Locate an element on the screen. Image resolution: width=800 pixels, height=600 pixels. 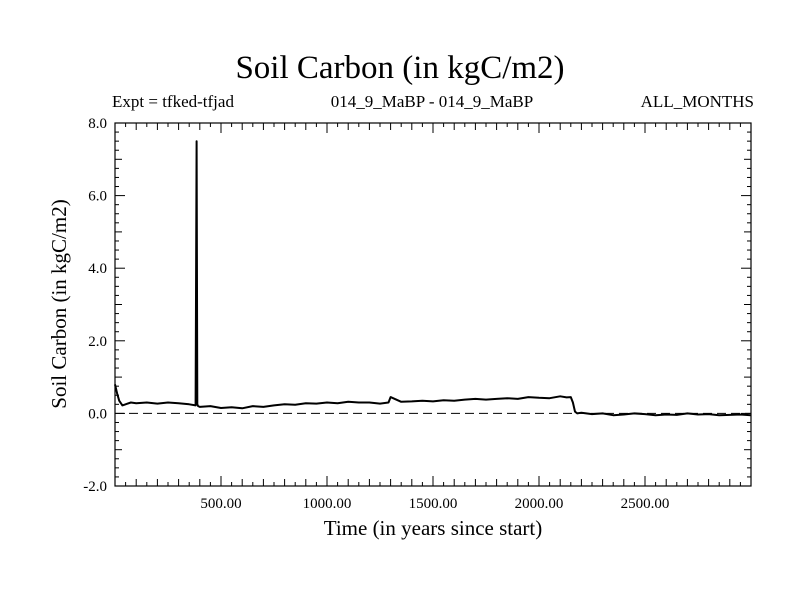
x-axis-label: Time (in years since start) is located at coordinates (433, 528).